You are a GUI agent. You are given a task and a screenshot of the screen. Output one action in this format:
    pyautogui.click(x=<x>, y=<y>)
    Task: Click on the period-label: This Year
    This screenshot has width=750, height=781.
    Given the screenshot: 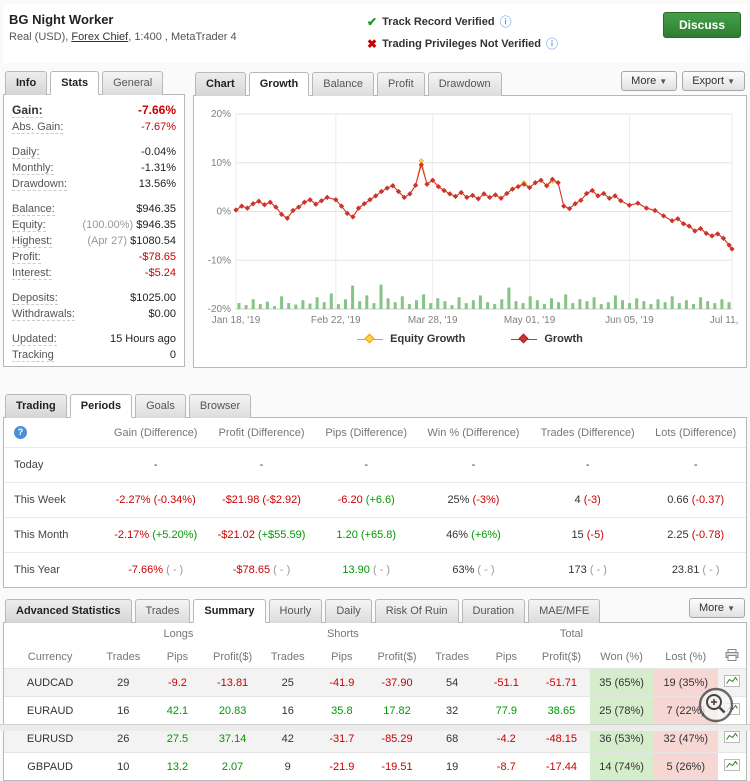 What is the action you would take?
    pyautogui.click(x=54, y=569)
    